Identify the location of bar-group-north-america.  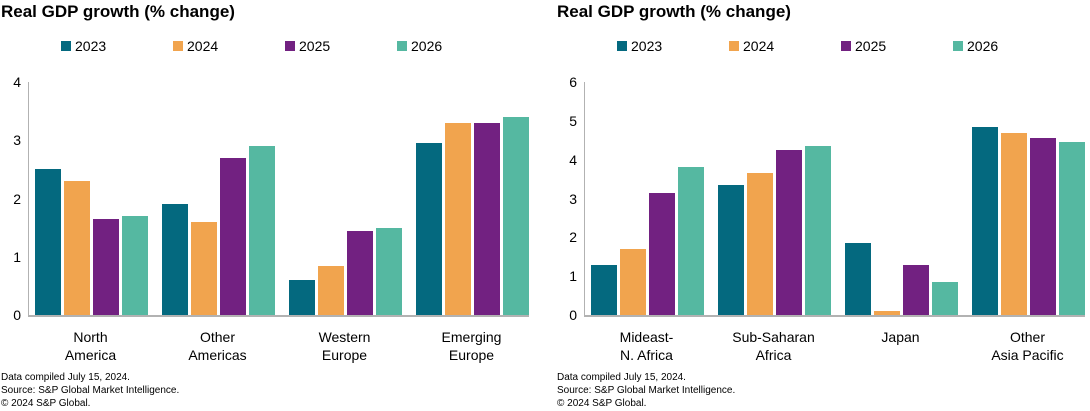
(91, 242).